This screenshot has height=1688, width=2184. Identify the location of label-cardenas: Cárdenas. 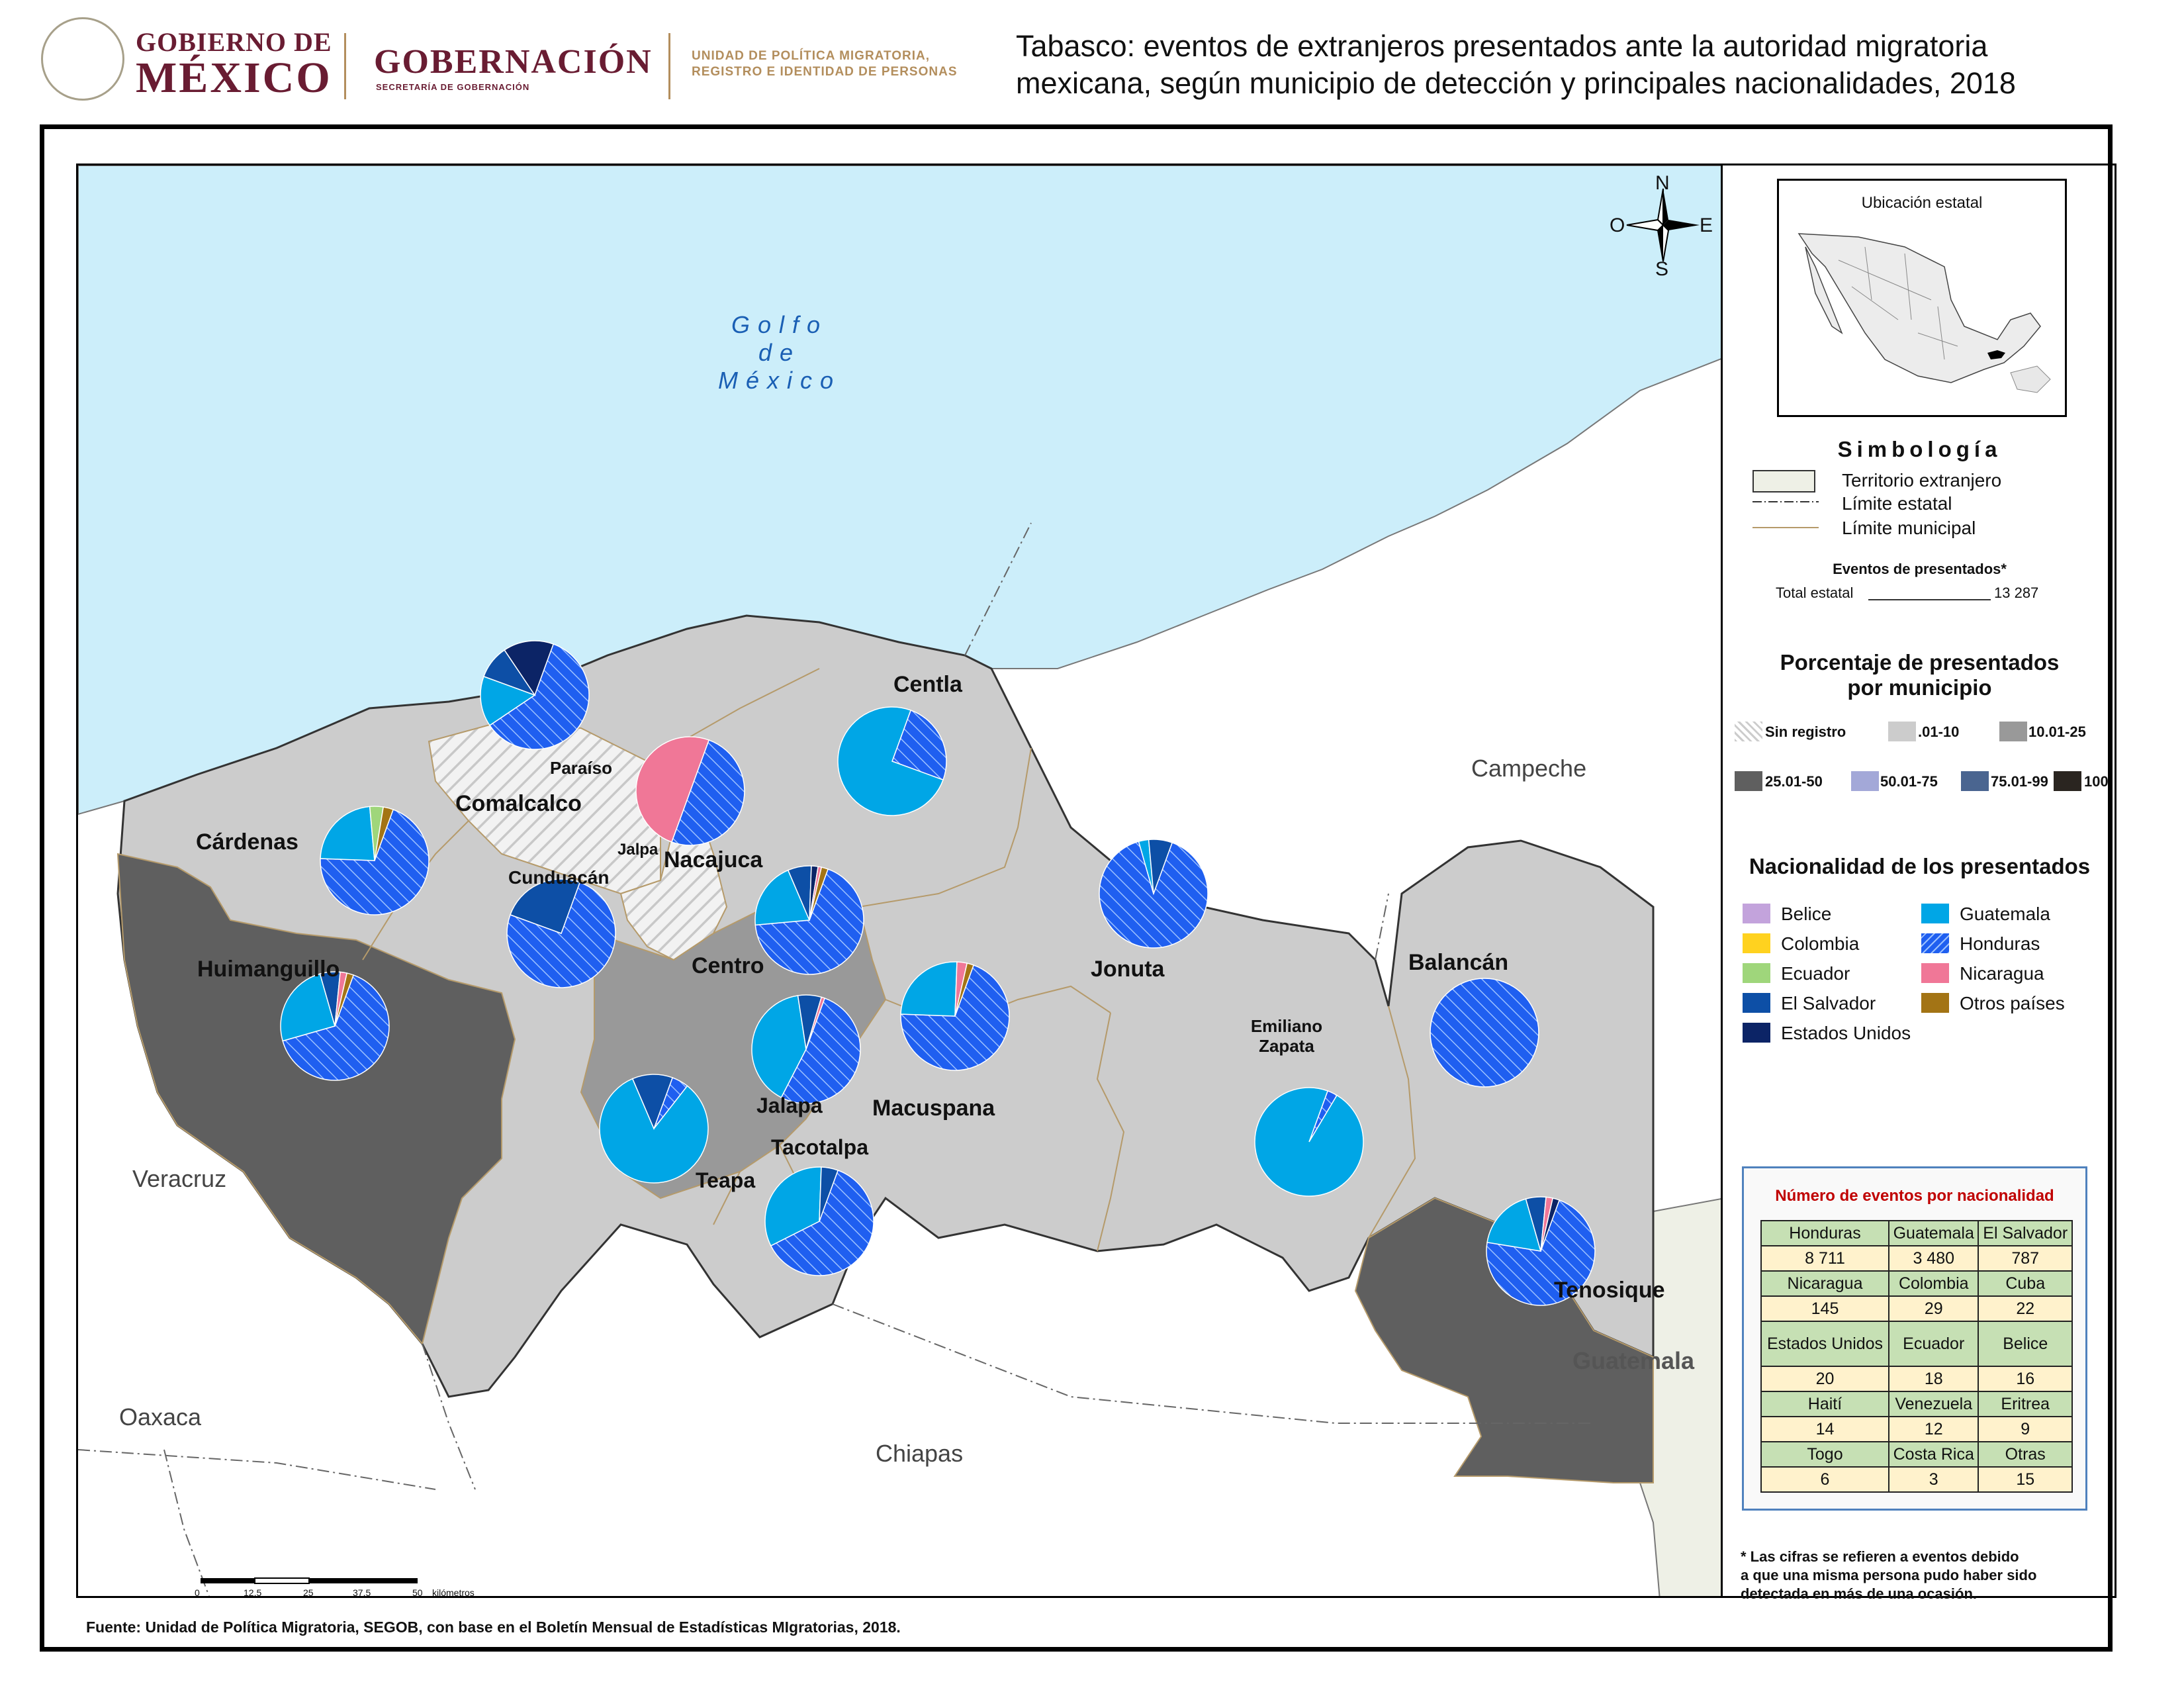
(247, 842).